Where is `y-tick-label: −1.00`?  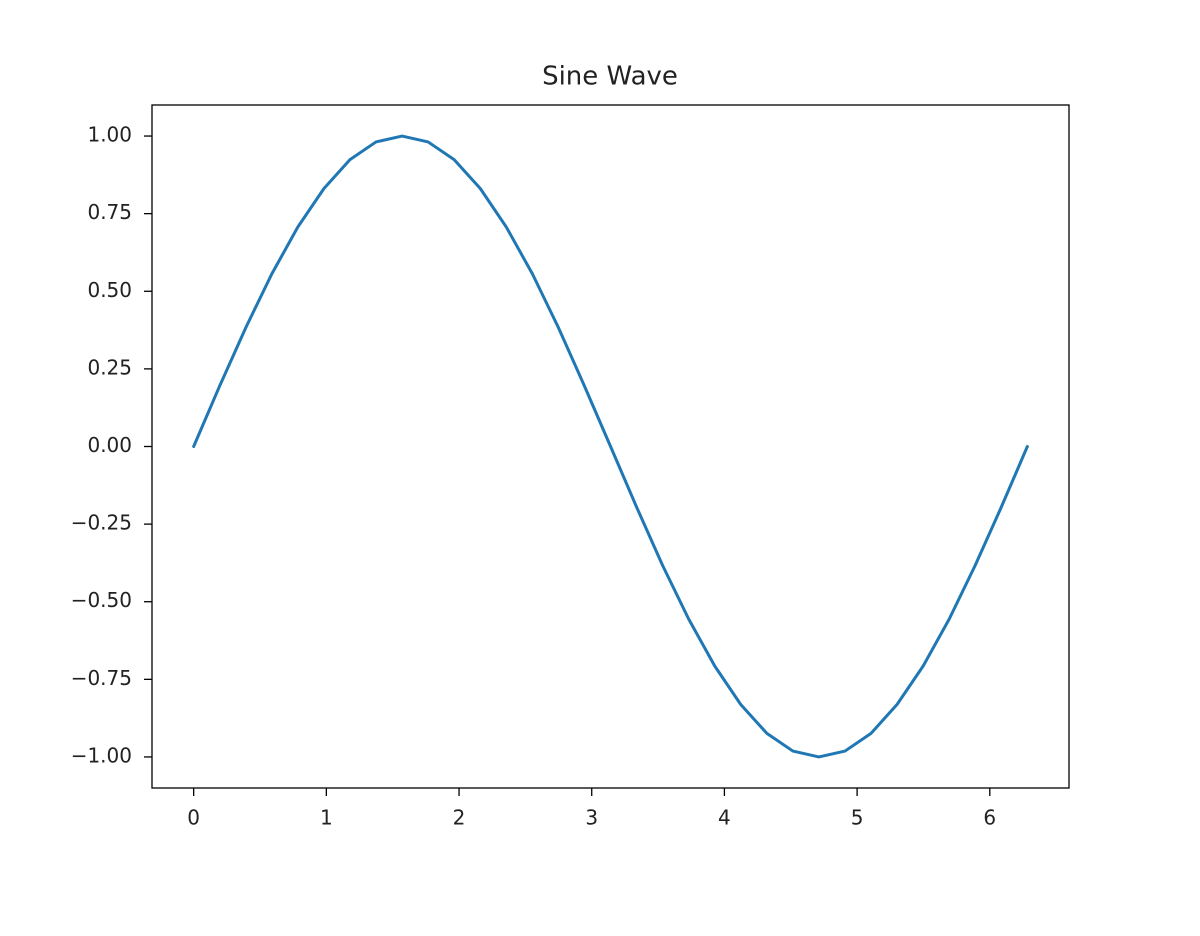 y-tick-label: −1.00 is located at coordinates (101, 755).